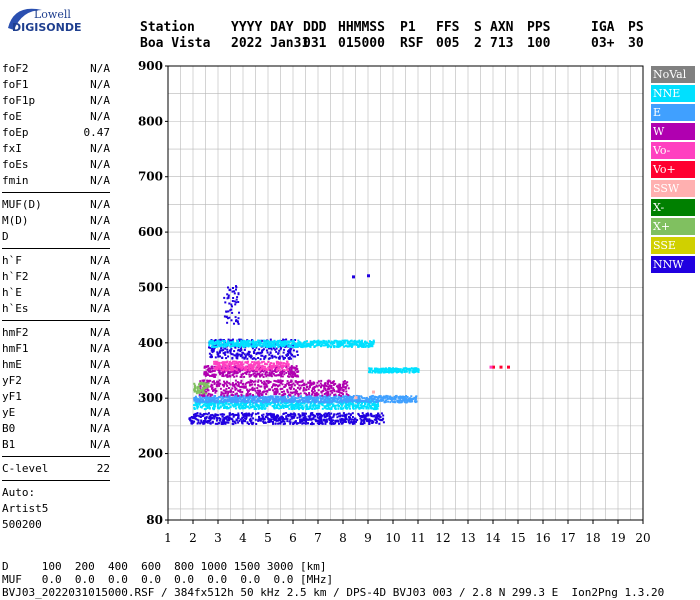 Image resolution: width=700 pixels, height=600 pixels. Describe the element at coordinates (56, 277) in the screenshot. I see `param-row: h`F2 N/A` at that location.